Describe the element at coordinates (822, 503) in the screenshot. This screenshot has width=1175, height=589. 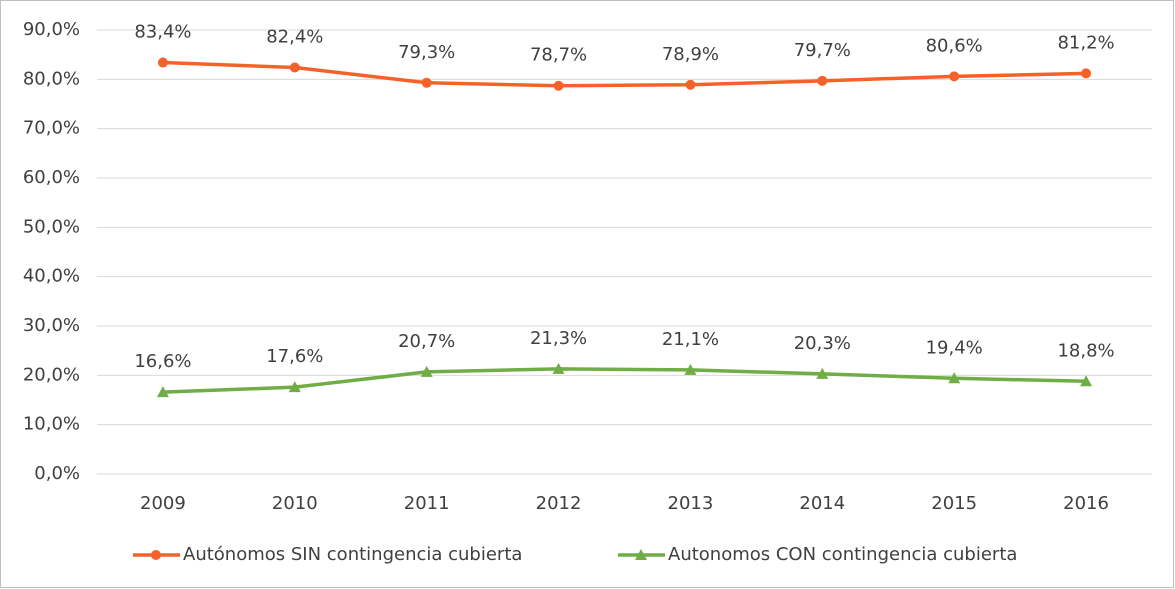
I see `x-tick-label: 2014` at that location.